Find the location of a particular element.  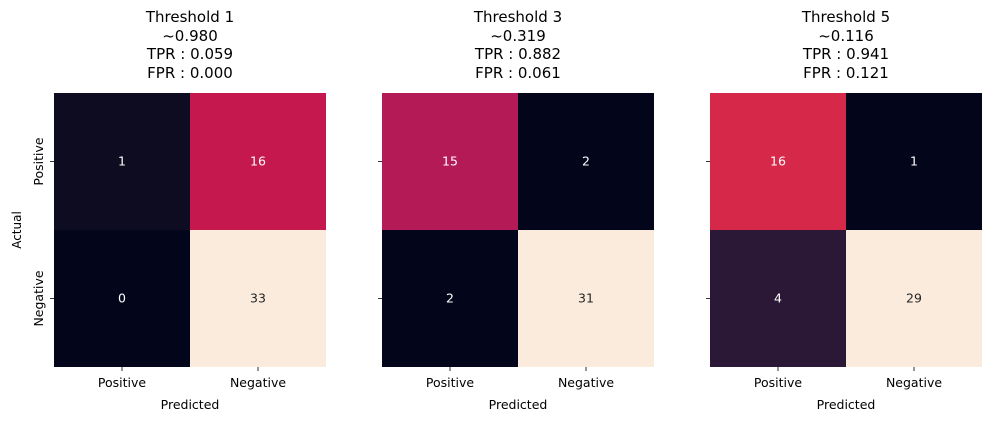

title-line: ~0.116 is located at coordinates (846, 35).